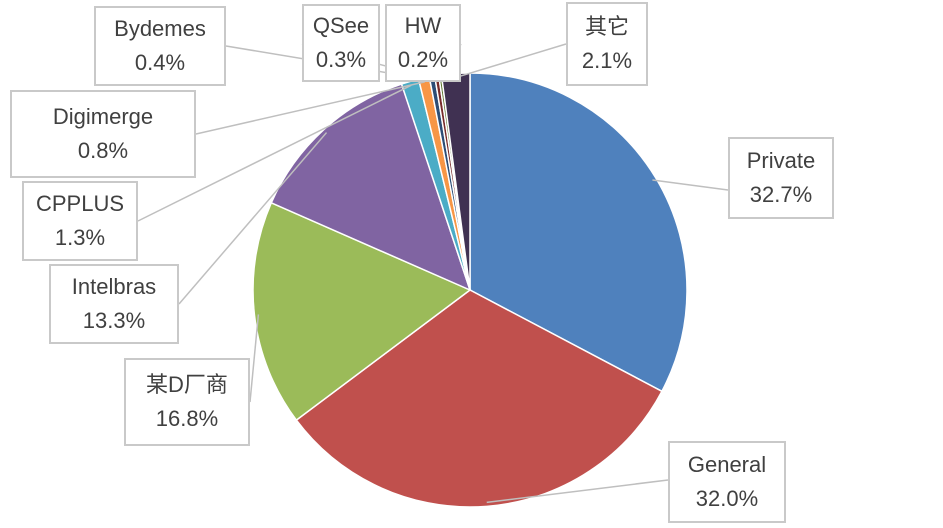 This screenshot has width=943, height=528. What do you see at coordinates (253, 218) in the screenshot?
I see `leader-line-intelbras` at bounding box center [253, 218].